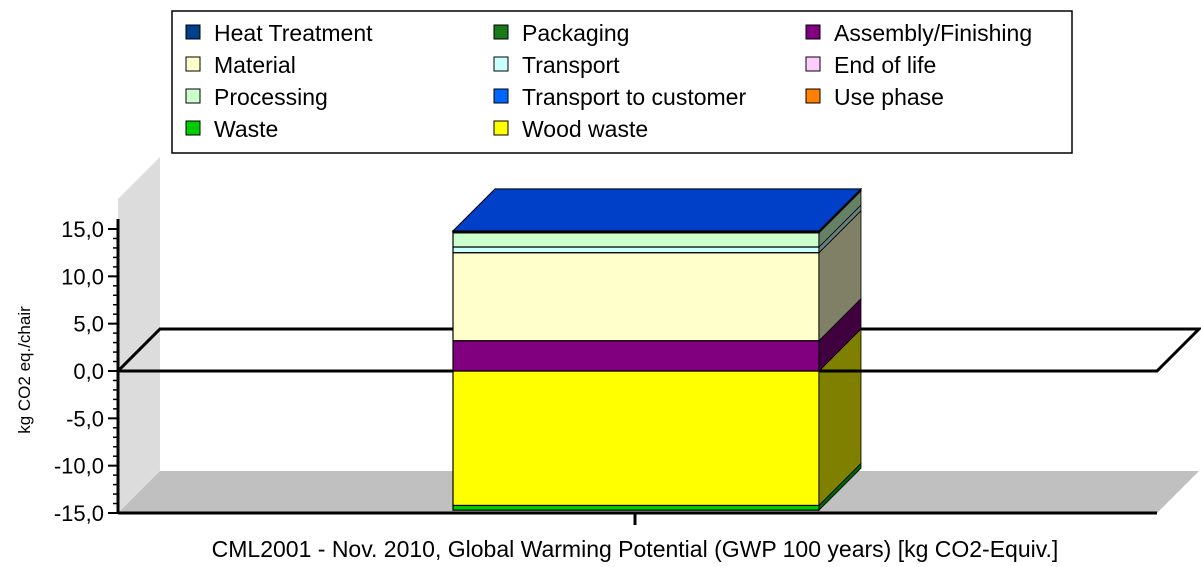 This screenshot has height=567, width=1201. What do you see at coordinates (657, 210) in the screenshot?
I see `bar-top-face` at bounding box center [657, 210].